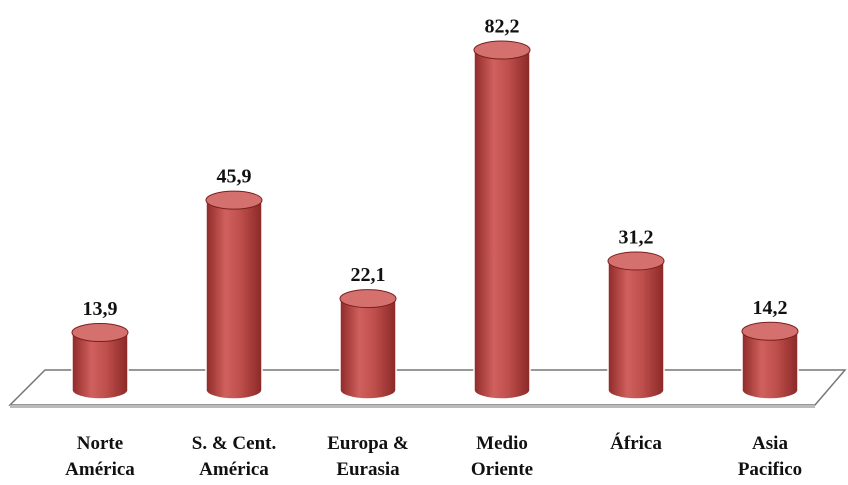  I want to click on value-label: 14,2, so click(770, 308).